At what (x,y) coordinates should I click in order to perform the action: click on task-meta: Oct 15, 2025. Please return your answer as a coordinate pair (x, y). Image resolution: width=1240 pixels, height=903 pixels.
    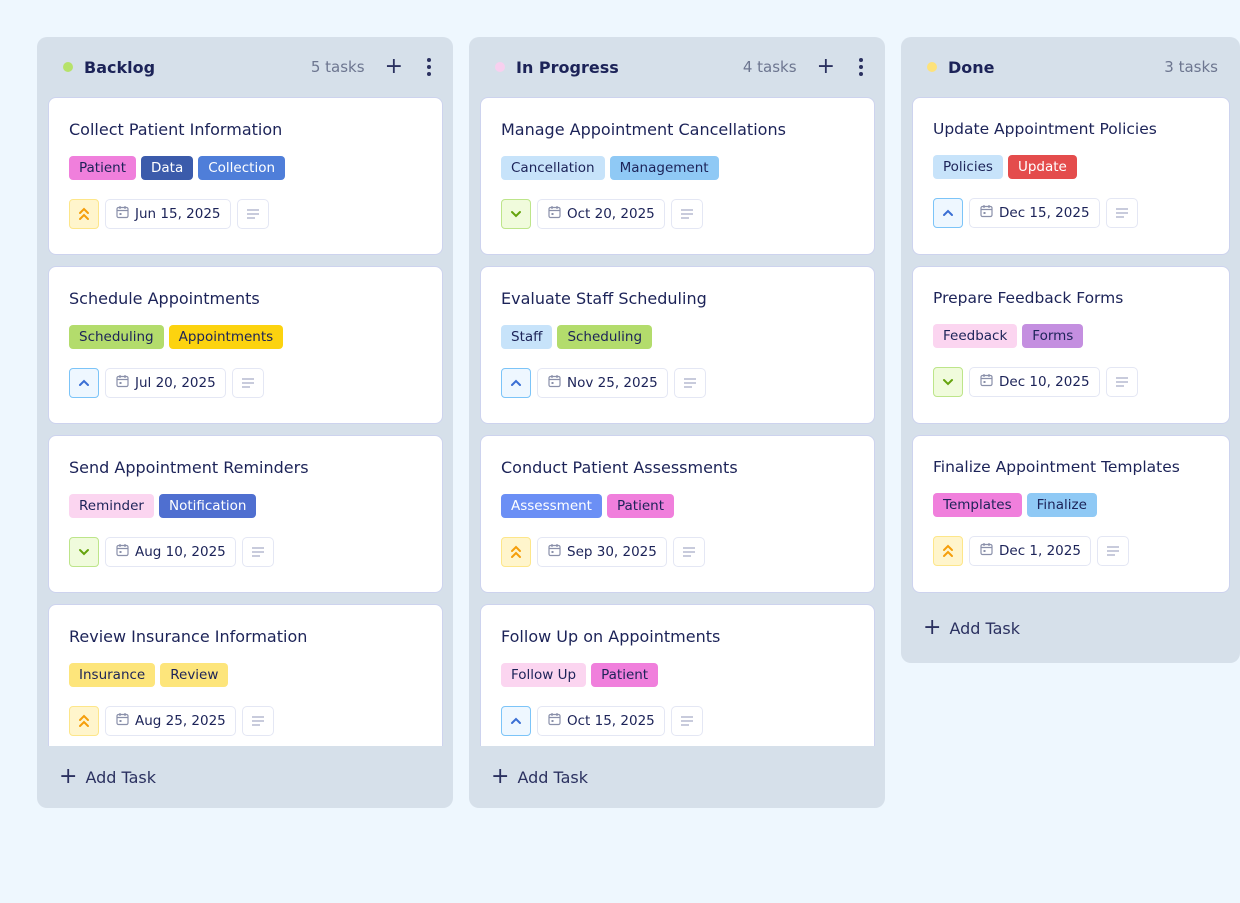
    Looking at the image, I should click on (677, 721).